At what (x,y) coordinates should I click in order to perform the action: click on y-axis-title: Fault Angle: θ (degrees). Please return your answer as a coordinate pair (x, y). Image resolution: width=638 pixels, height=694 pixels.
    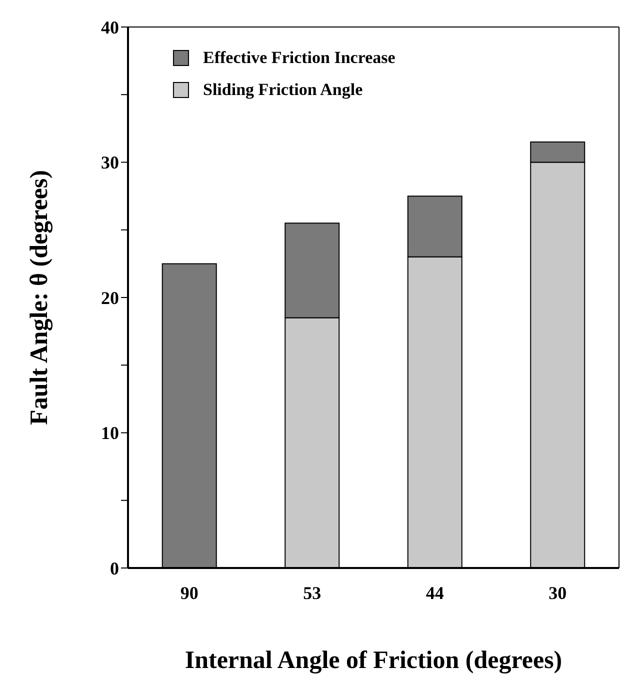
    Looking at the image, I should click on (39, 297).